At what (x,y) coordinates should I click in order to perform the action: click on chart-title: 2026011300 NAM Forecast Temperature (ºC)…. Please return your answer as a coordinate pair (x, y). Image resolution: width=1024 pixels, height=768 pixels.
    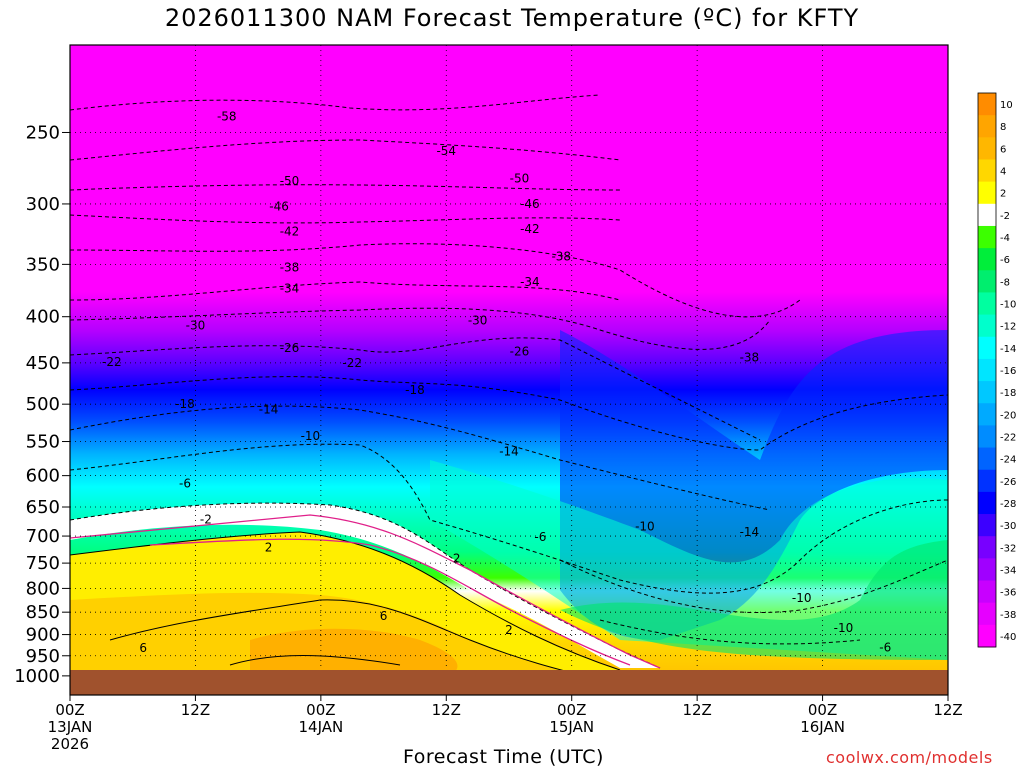
    Looking at the image, I should click on (512, 18).